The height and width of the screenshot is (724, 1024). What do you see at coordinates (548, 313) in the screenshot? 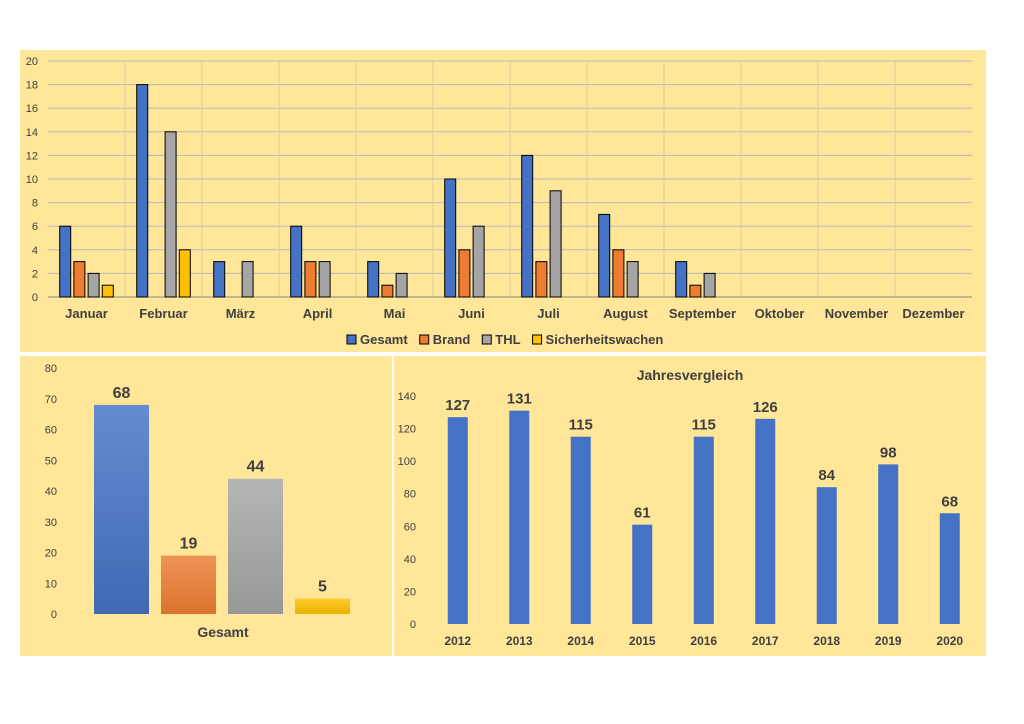
I see `x-tick-label: Juli` at bounding box center [548, 313].